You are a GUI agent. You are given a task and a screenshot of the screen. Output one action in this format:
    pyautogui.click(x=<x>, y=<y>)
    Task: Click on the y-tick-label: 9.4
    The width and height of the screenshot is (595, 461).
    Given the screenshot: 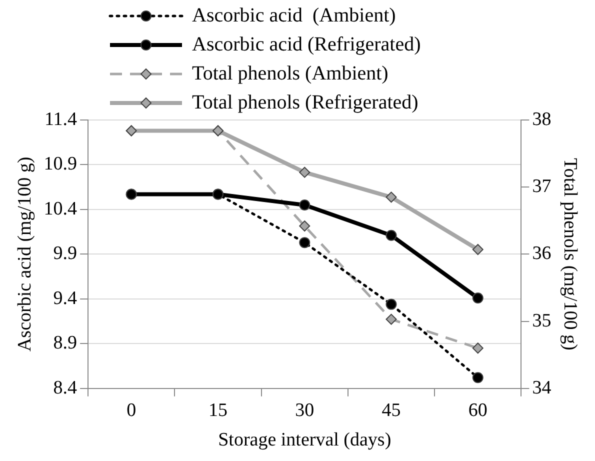 What is the action you would take?
    pyautogui.click(x=65, y=298)
    